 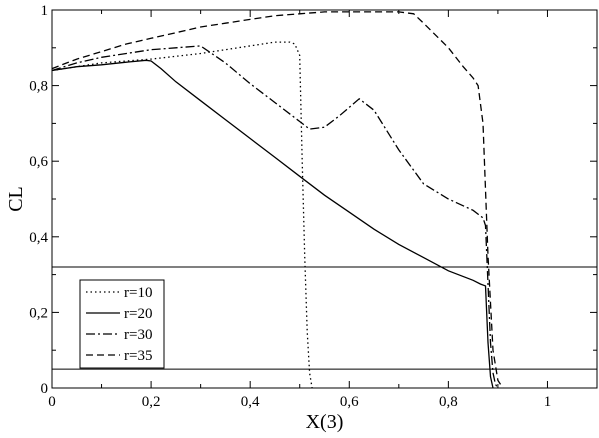 What do you see at coordinates (45, 389) in the screenshot?
I see `y-tick-label: 0` at bounding box center [45, 389].